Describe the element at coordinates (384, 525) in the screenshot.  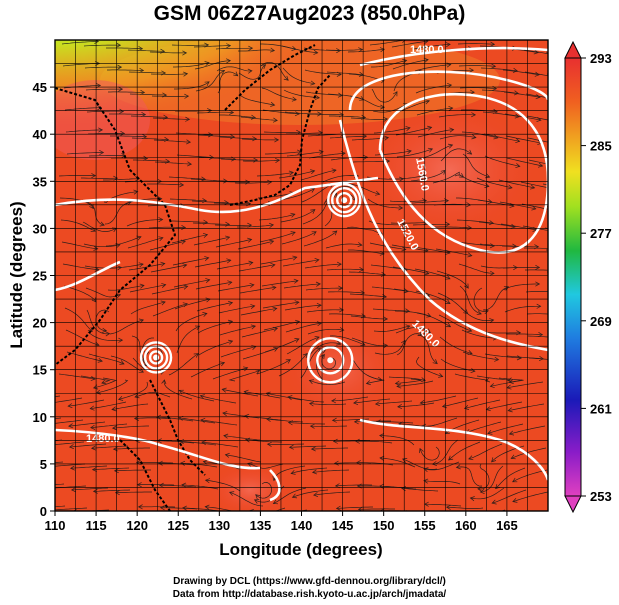
I see `x-tick-label: 150` at that location.